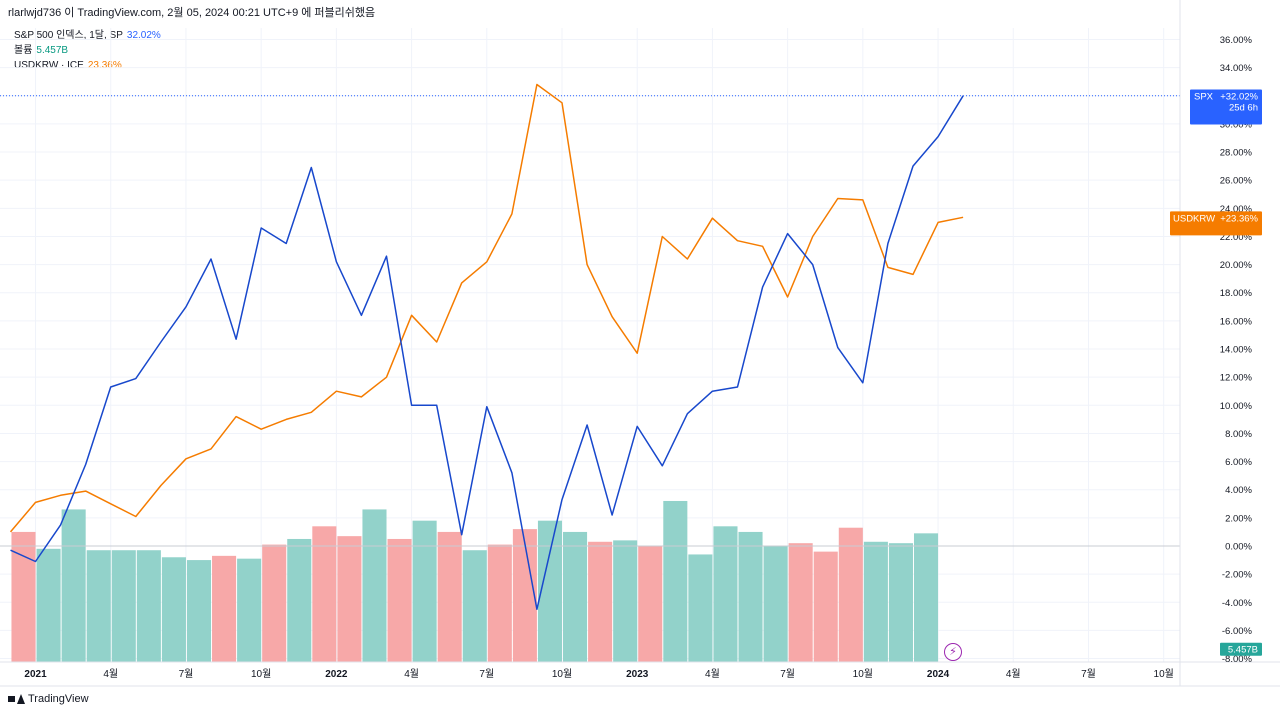 This screenshot has height=715, width=1280. Describe the element at coordinates (1236, 181) in the screenshot. I see `y-tick-label: 26.00%` at that location.